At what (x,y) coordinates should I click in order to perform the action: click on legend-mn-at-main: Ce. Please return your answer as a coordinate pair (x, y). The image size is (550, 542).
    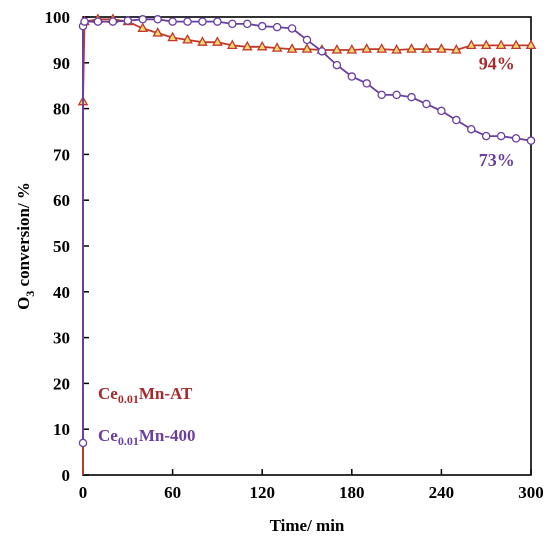
    Looking at the image, I should click on (108, 393).